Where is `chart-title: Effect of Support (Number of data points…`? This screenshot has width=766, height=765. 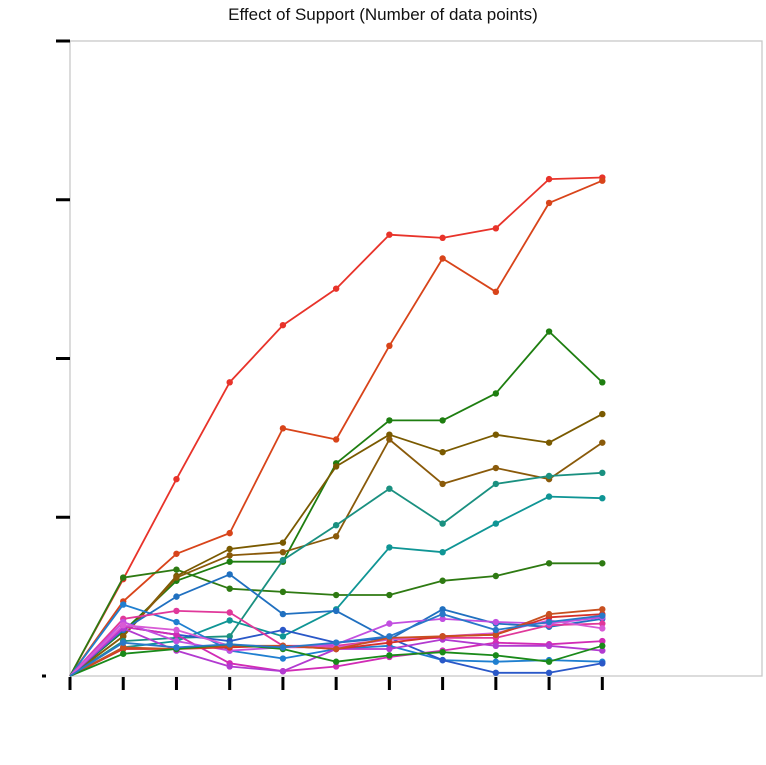 chart-title: Effect of Support (Number of data points… is located at coordinates (383, 14).